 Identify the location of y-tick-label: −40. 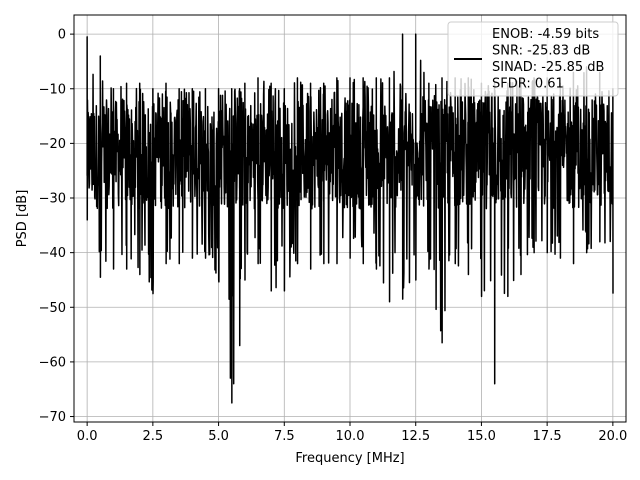
(52, 253).